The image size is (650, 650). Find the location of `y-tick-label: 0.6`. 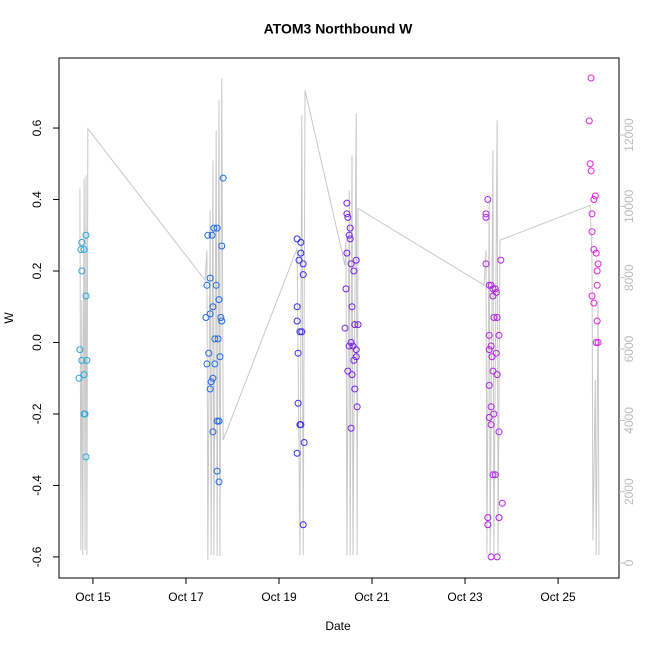

y-tick-label: 0.6 is located at coordinates (37, 127).